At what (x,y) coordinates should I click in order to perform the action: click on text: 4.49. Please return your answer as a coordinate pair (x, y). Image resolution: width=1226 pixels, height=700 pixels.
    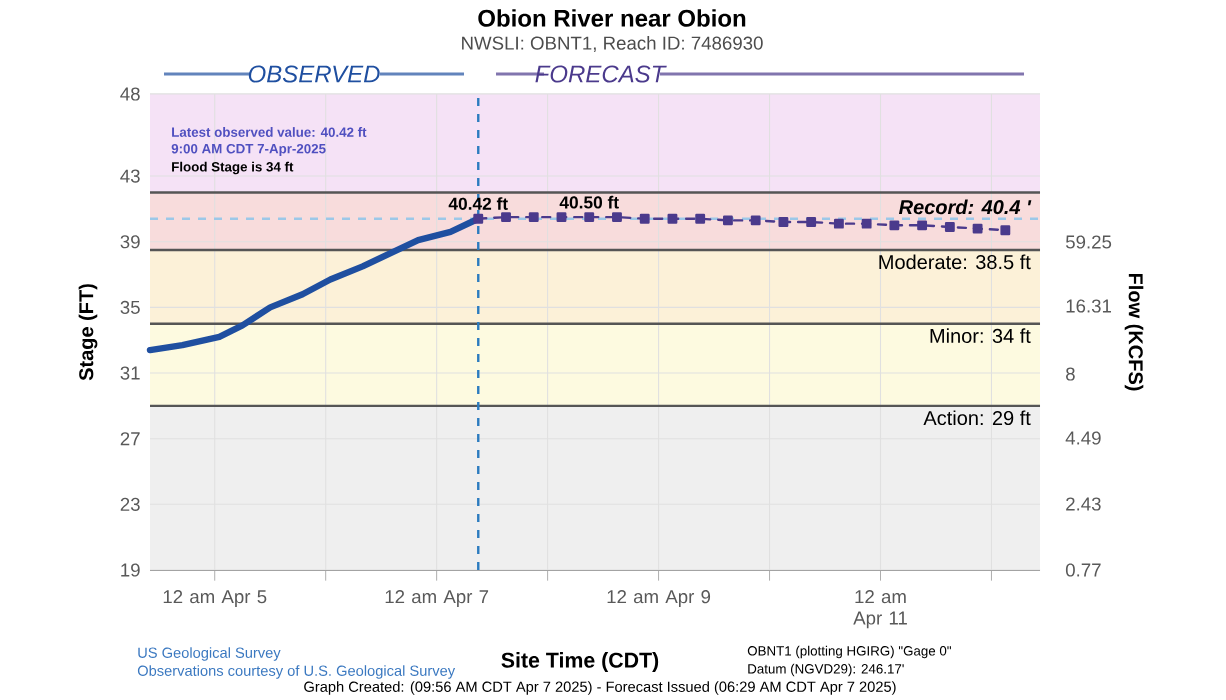
    Looking at the image, I should click on (1083, 438).